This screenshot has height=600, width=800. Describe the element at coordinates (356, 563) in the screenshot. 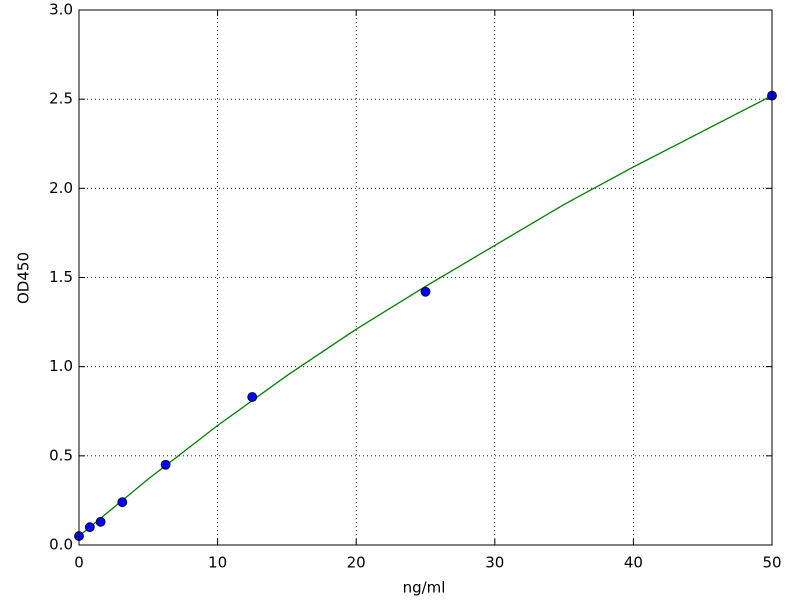

I see `x-tick-label: 20` at that location.